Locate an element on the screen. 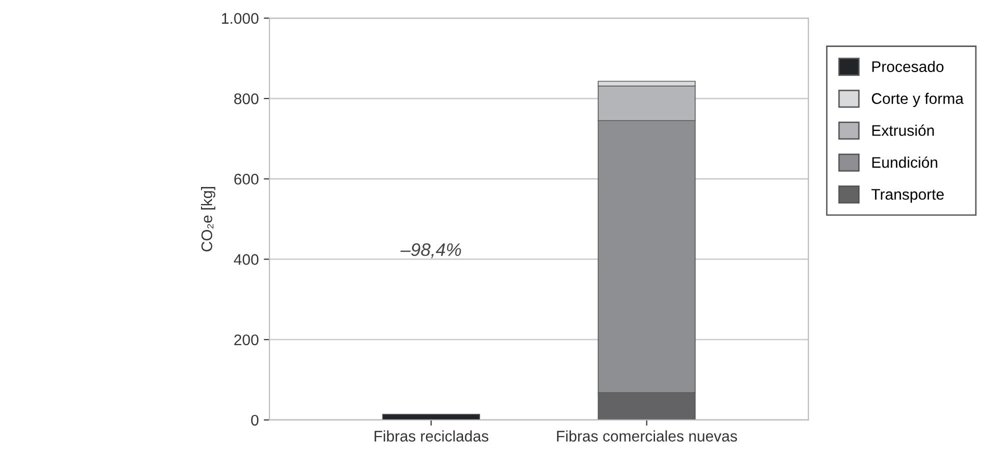  legend-label: Eundición is located at coordinates (905, 162).